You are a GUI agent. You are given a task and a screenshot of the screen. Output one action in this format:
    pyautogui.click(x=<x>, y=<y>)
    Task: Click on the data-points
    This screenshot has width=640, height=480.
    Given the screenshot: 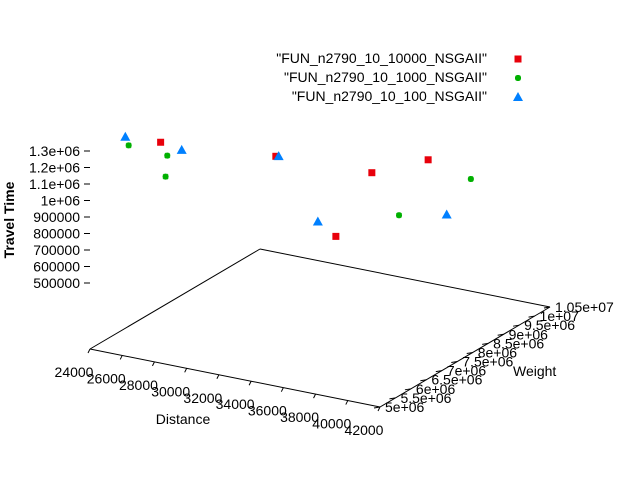 What is the action you would take?
    pyautogui.click(x=297, y=185)
    